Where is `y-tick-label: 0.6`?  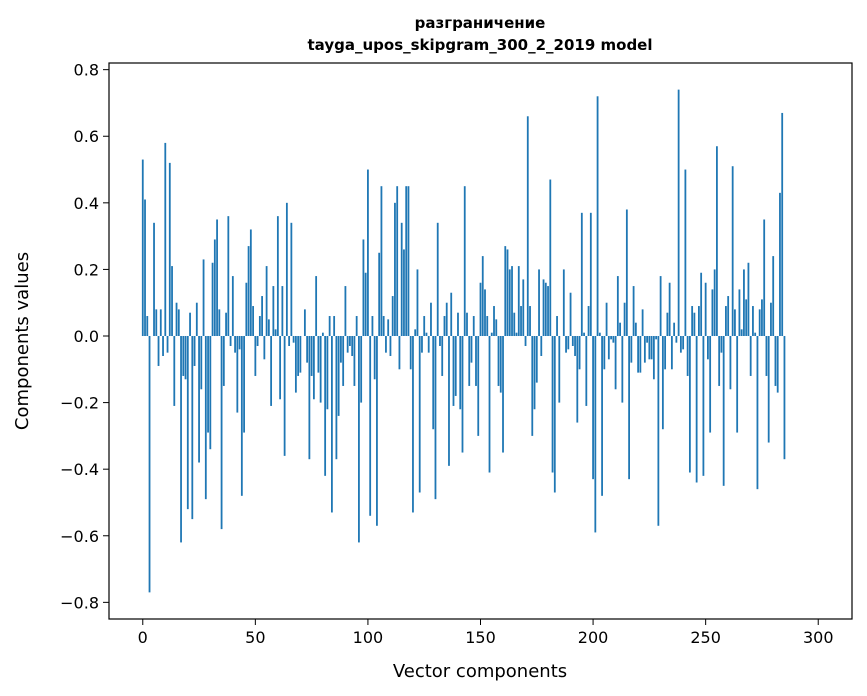
y-tick-label: 0.6 is located at coordinates (86, 136).